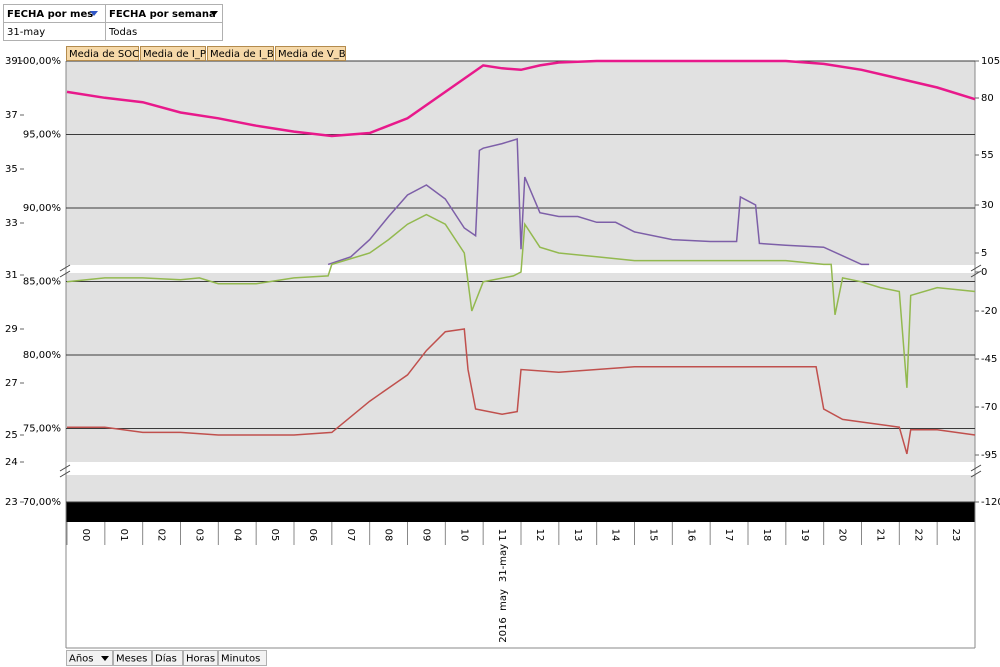  I want to click on y2-tick-label: 105, so click(990, 61).